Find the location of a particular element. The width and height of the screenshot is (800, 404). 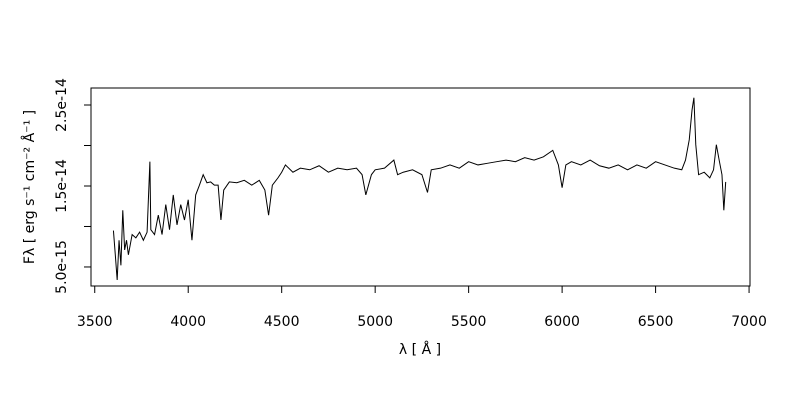

x-tick-label: 6500 is located at coordinates (656, 322).